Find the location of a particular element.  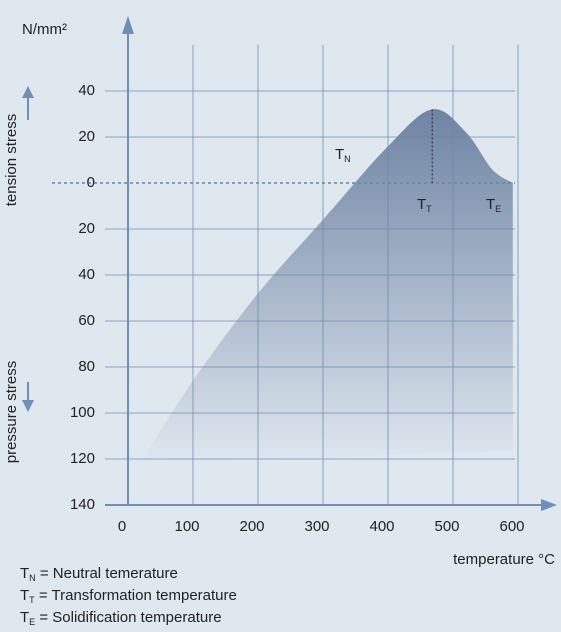

y-tick-label: 0 is located at coordinates (91, 182).